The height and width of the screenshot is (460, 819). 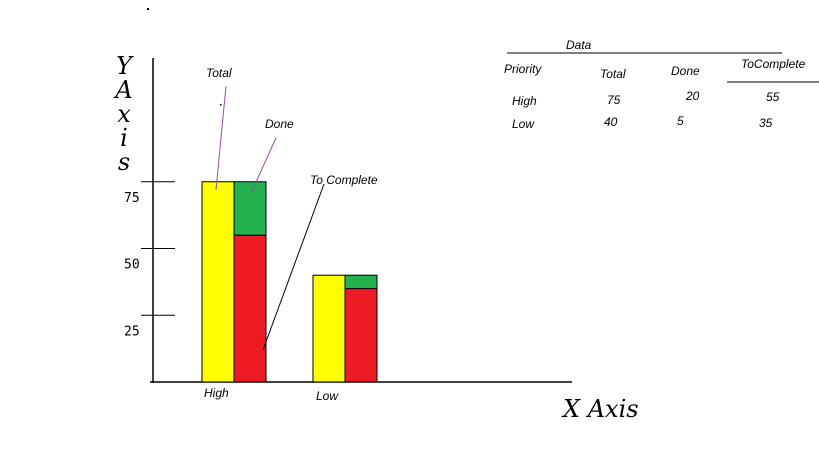 What do you see at coordinates (685, 71) in the screenshot?
I see `table-header-done: Done` at bounding box center [685, 71].